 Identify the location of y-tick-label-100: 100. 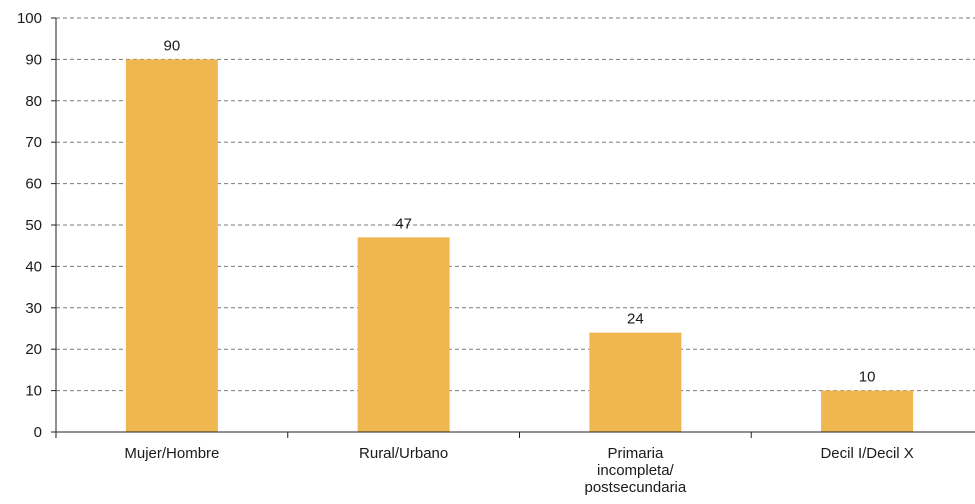
(29, 18).